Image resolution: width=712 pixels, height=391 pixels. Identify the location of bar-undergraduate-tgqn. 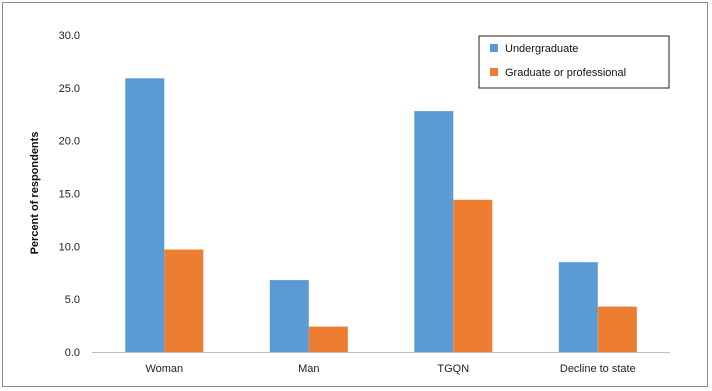
(433, 231).